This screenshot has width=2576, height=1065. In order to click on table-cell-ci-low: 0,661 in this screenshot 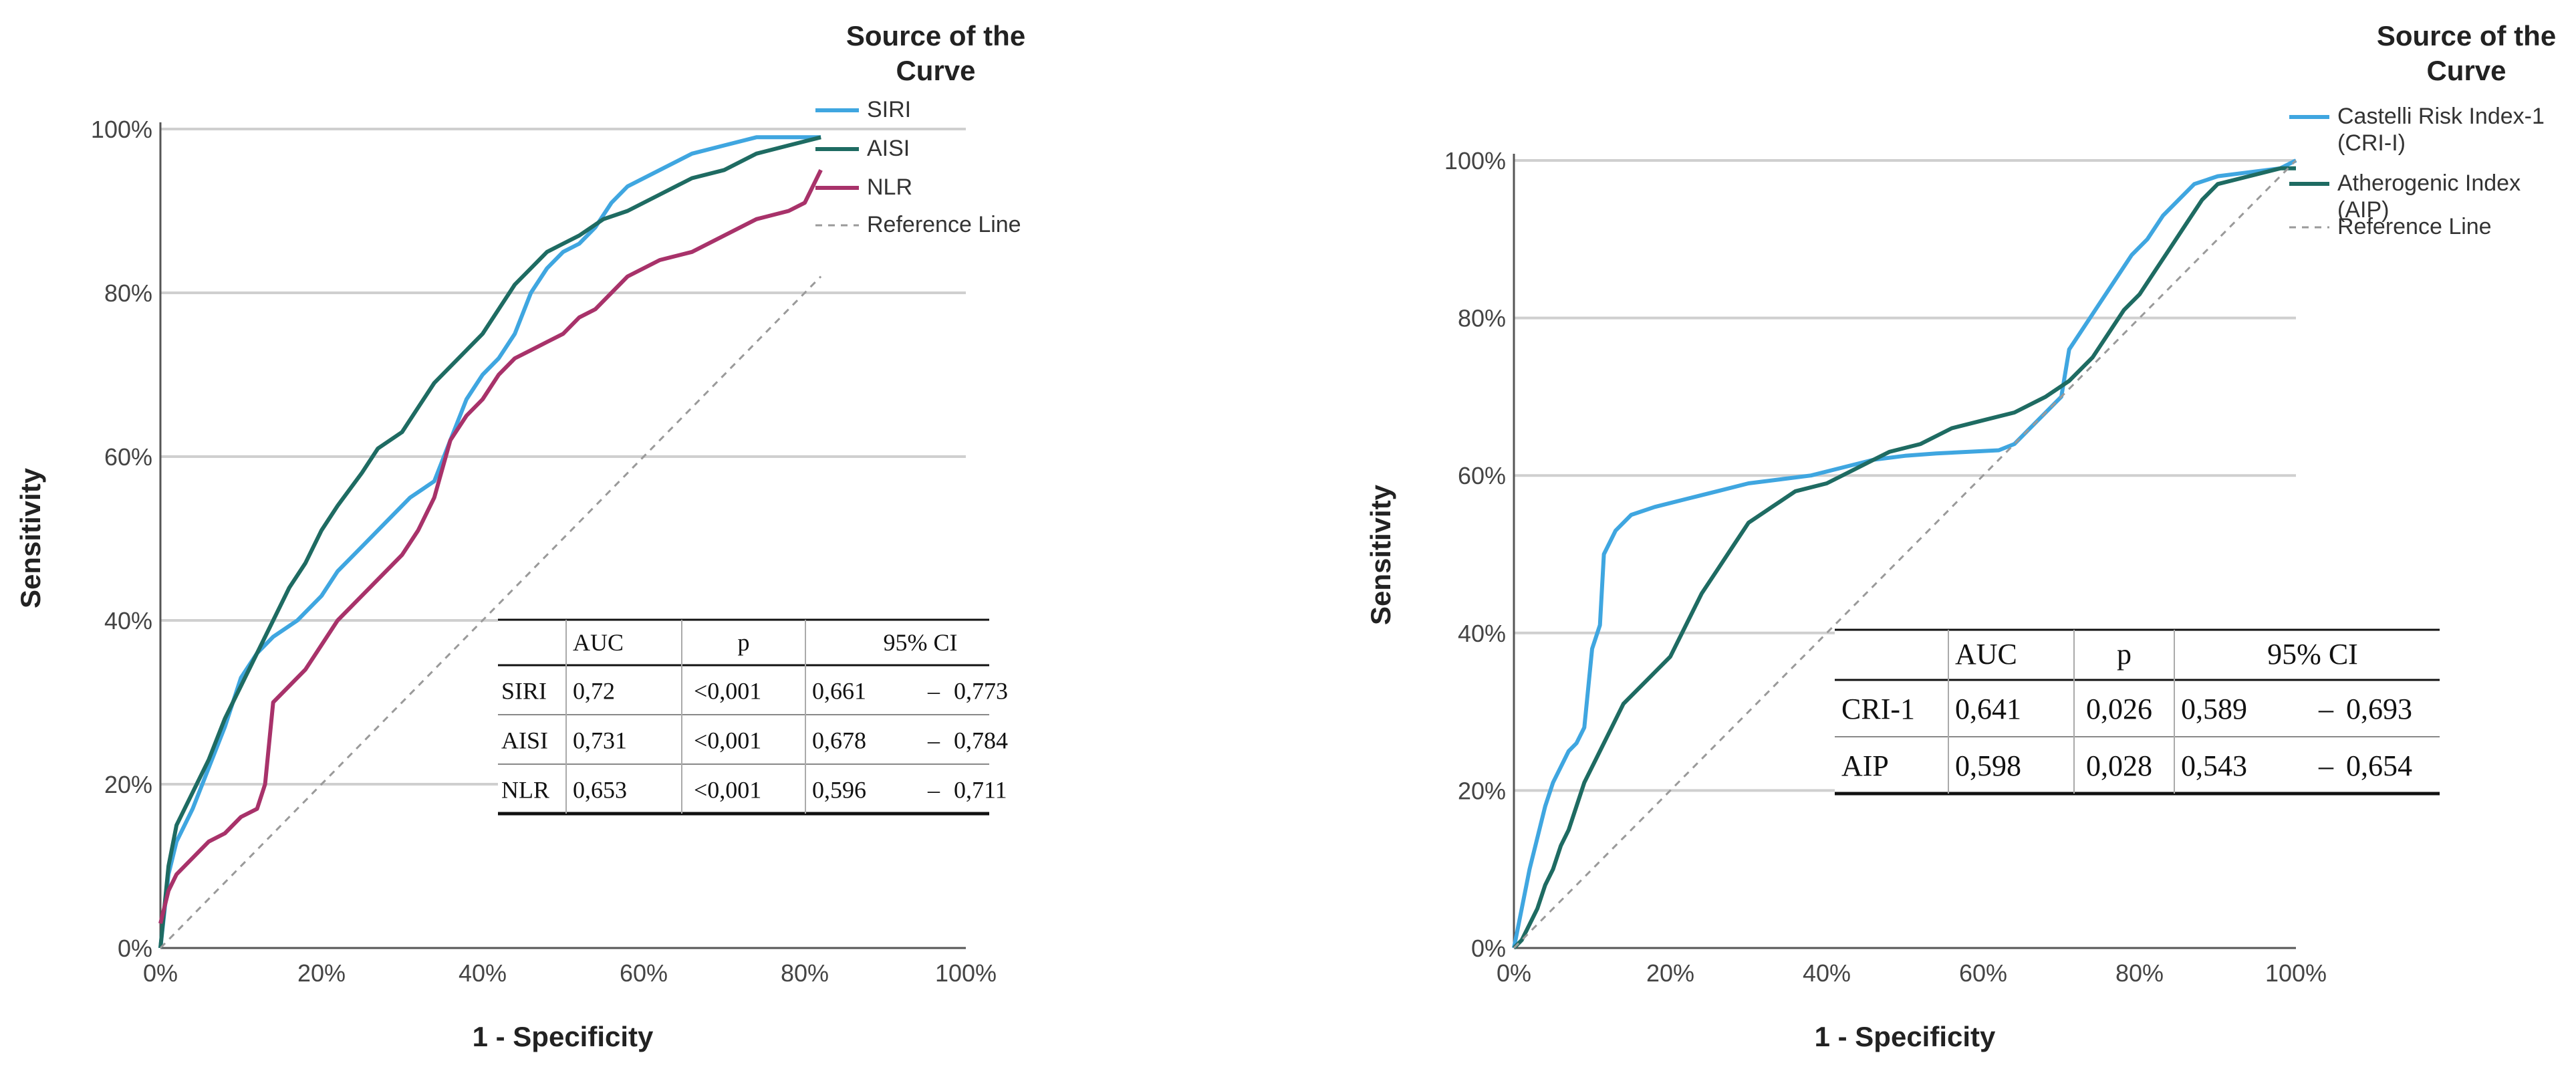, I will do `click(839, 690)`.